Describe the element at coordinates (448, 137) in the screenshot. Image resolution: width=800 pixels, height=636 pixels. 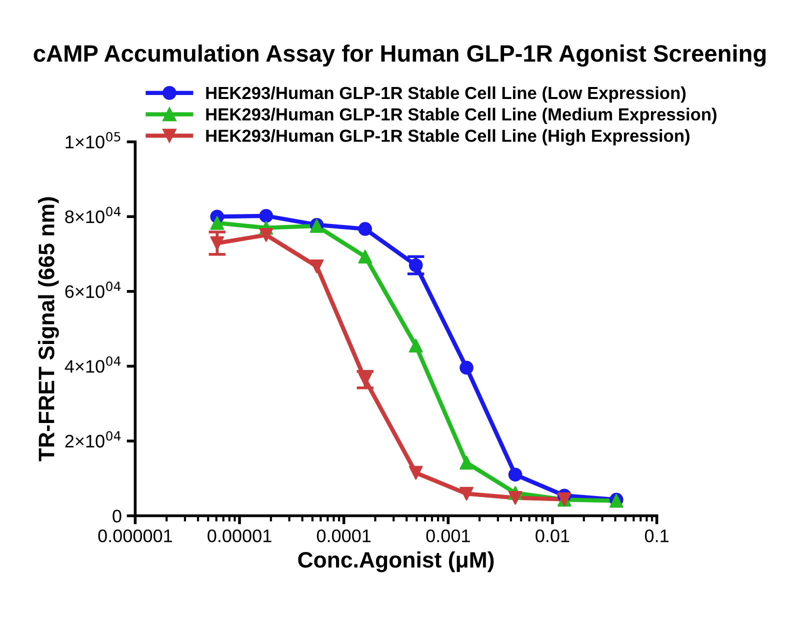
I see `legend-label: HEK293/Human GLP-1R Stable Cell Line (High Expression)` at that location.